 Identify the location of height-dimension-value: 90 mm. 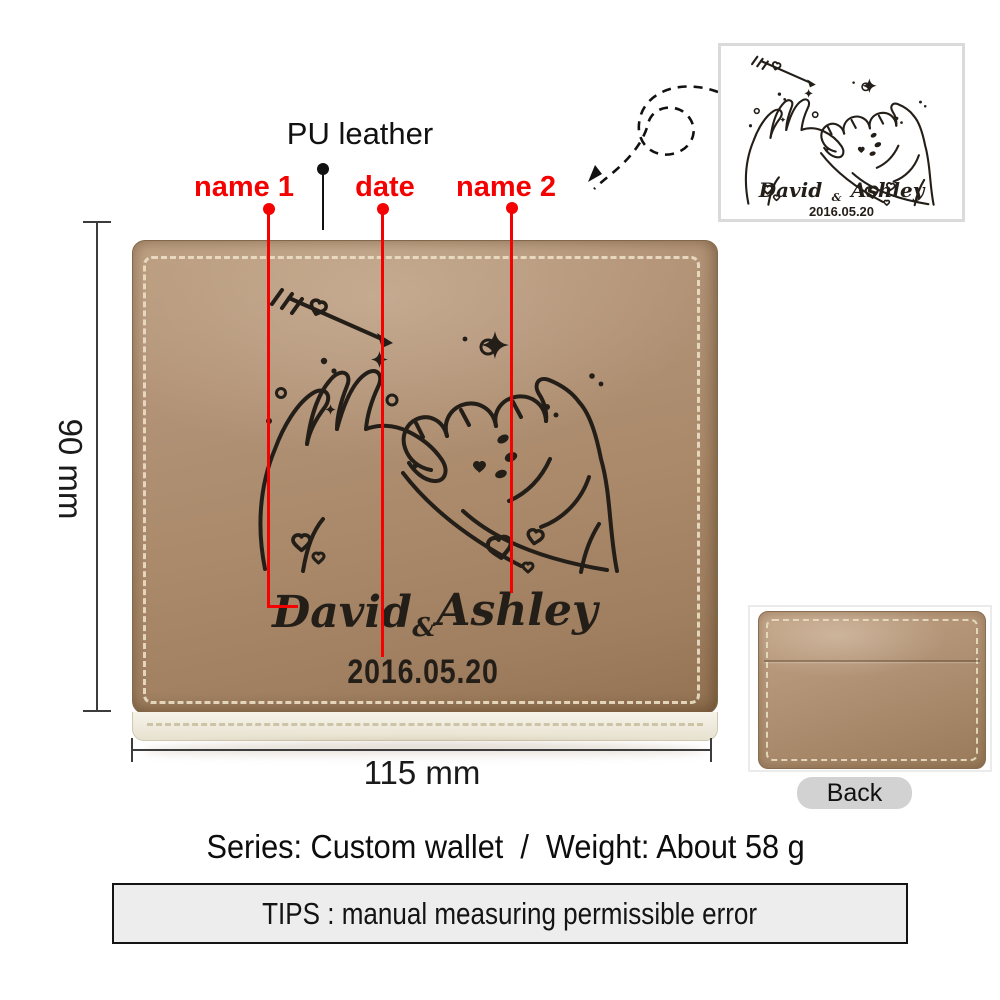
(70, 469).